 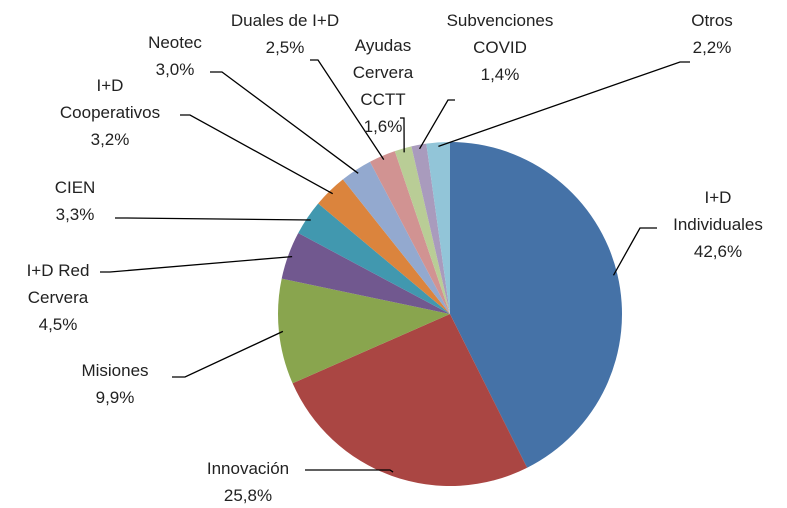 What do you see at coordinates (115, 397) in the screenshot?
I see `slice-value: 9,9%` at bounding box center [115, 397].